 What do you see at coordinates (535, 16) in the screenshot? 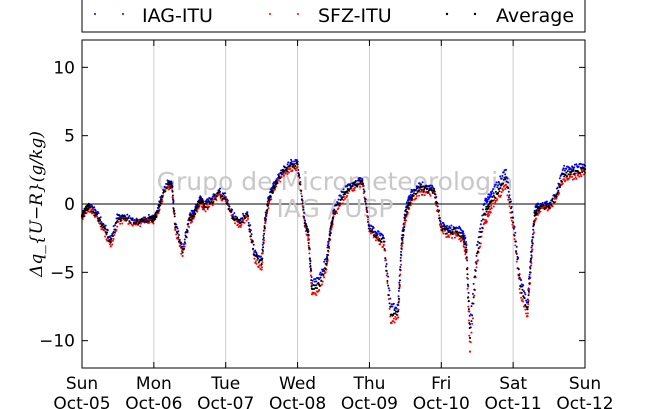
I see `legend-label-average: Average` at bounding box center [535, 16].